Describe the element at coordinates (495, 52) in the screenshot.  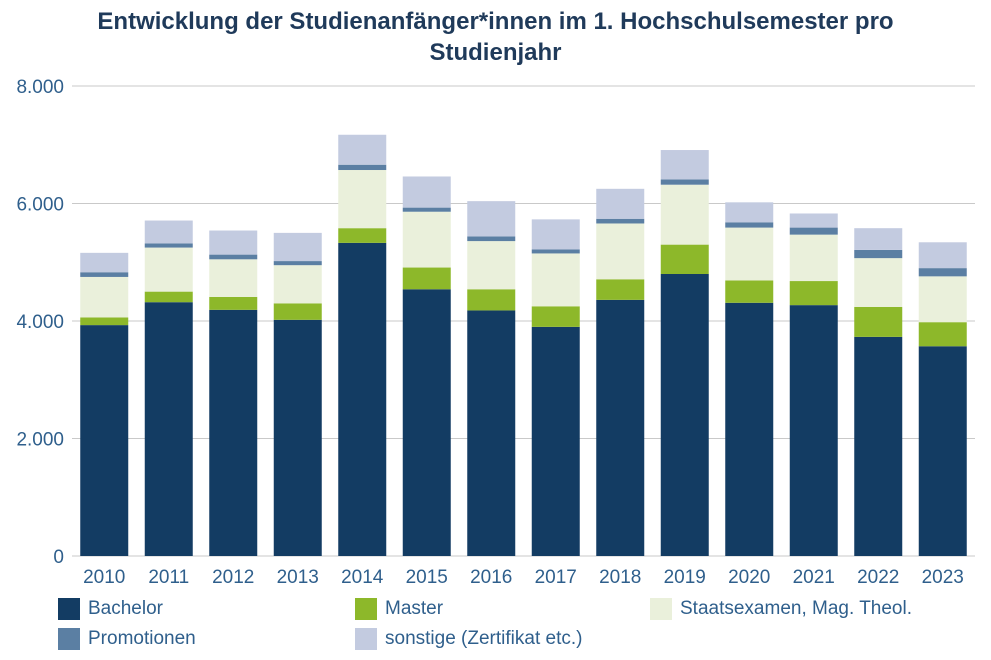
I see `chart-title-line-2: Studienjahr` at that location.